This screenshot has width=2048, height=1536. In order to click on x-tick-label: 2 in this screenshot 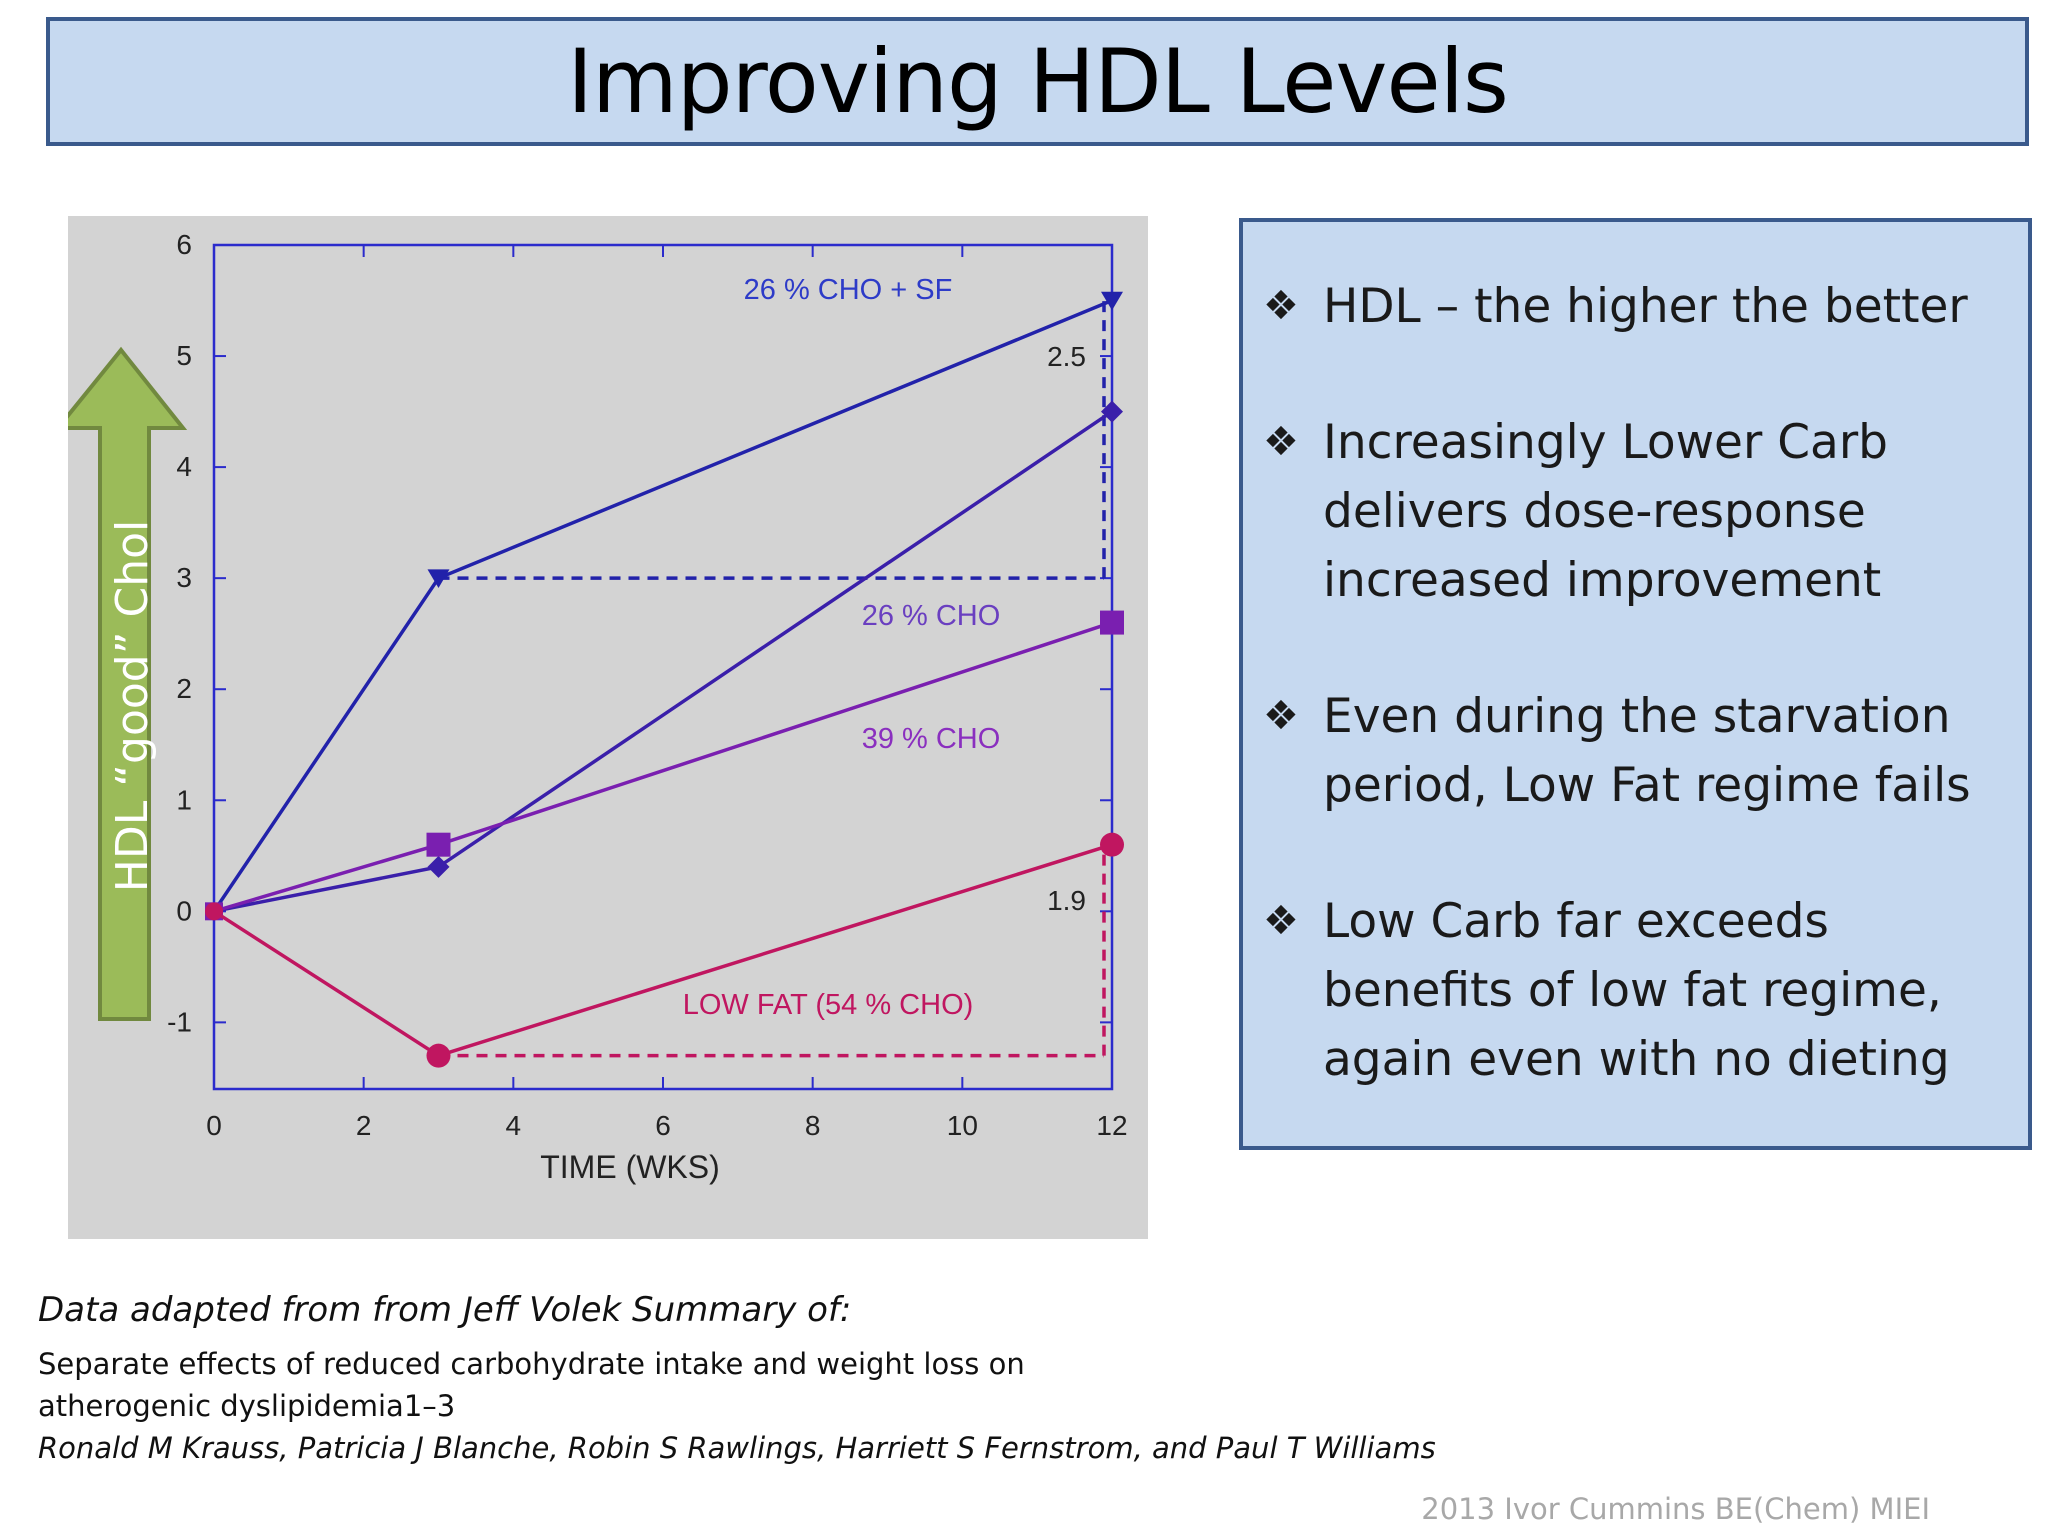, I will do `click(364, 1125)`.